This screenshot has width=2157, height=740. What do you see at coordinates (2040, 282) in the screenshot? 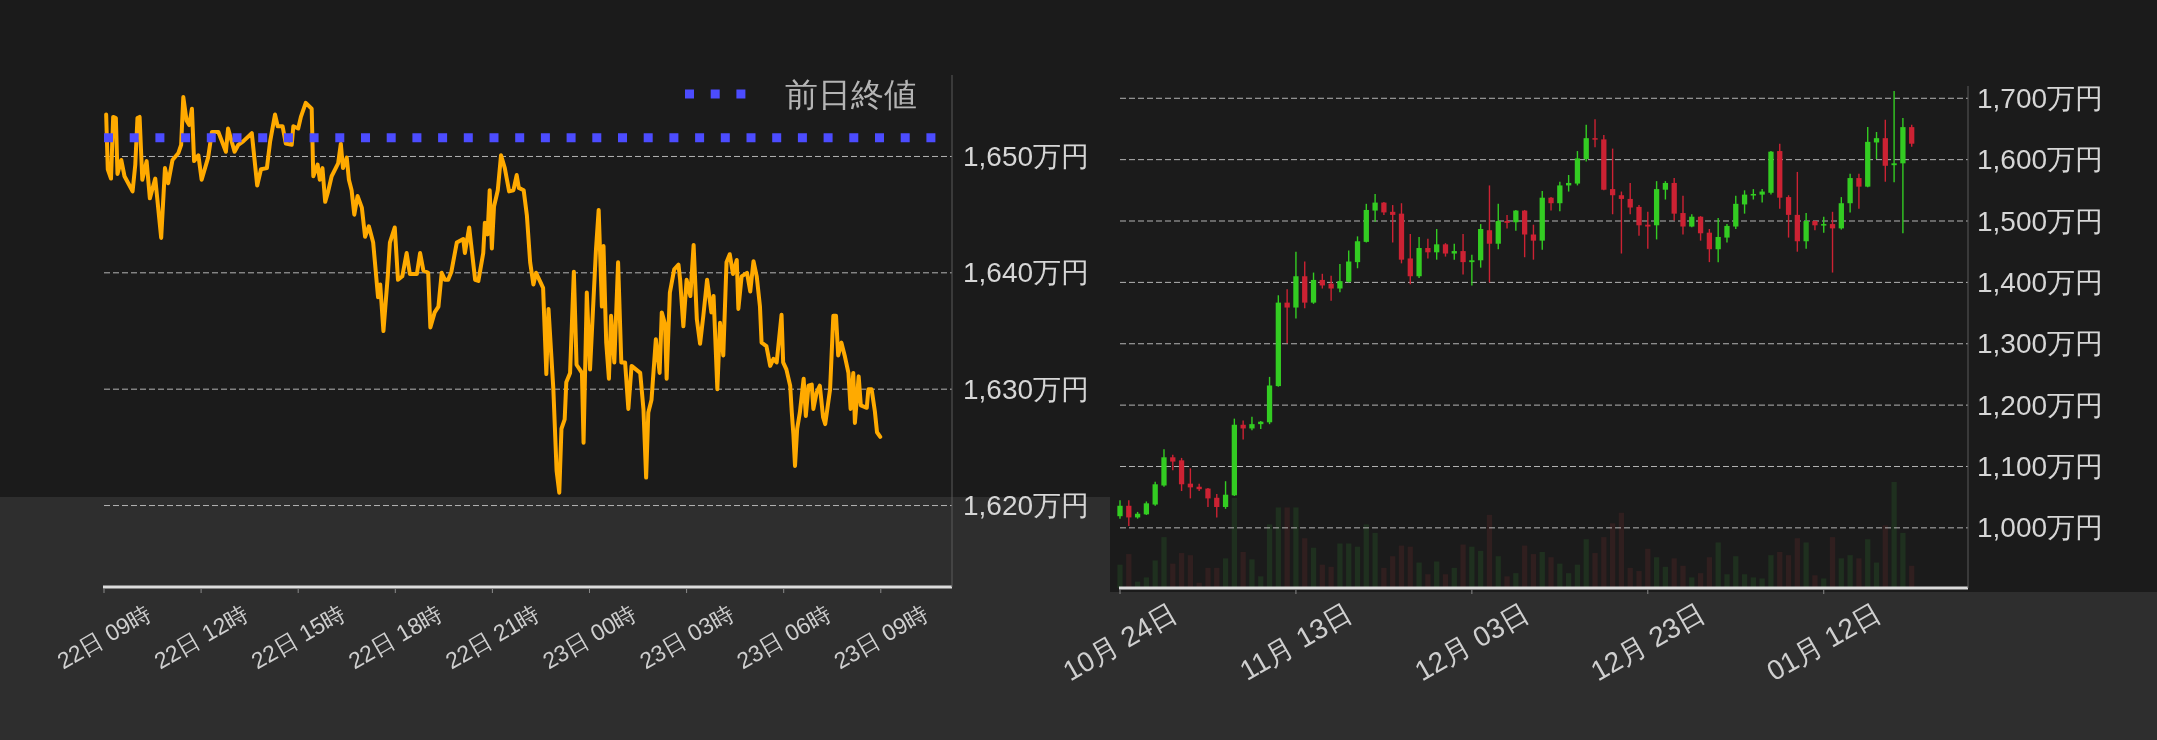
I see `y-tick-label: 1,400万円` at bounding box center [2040, 282].